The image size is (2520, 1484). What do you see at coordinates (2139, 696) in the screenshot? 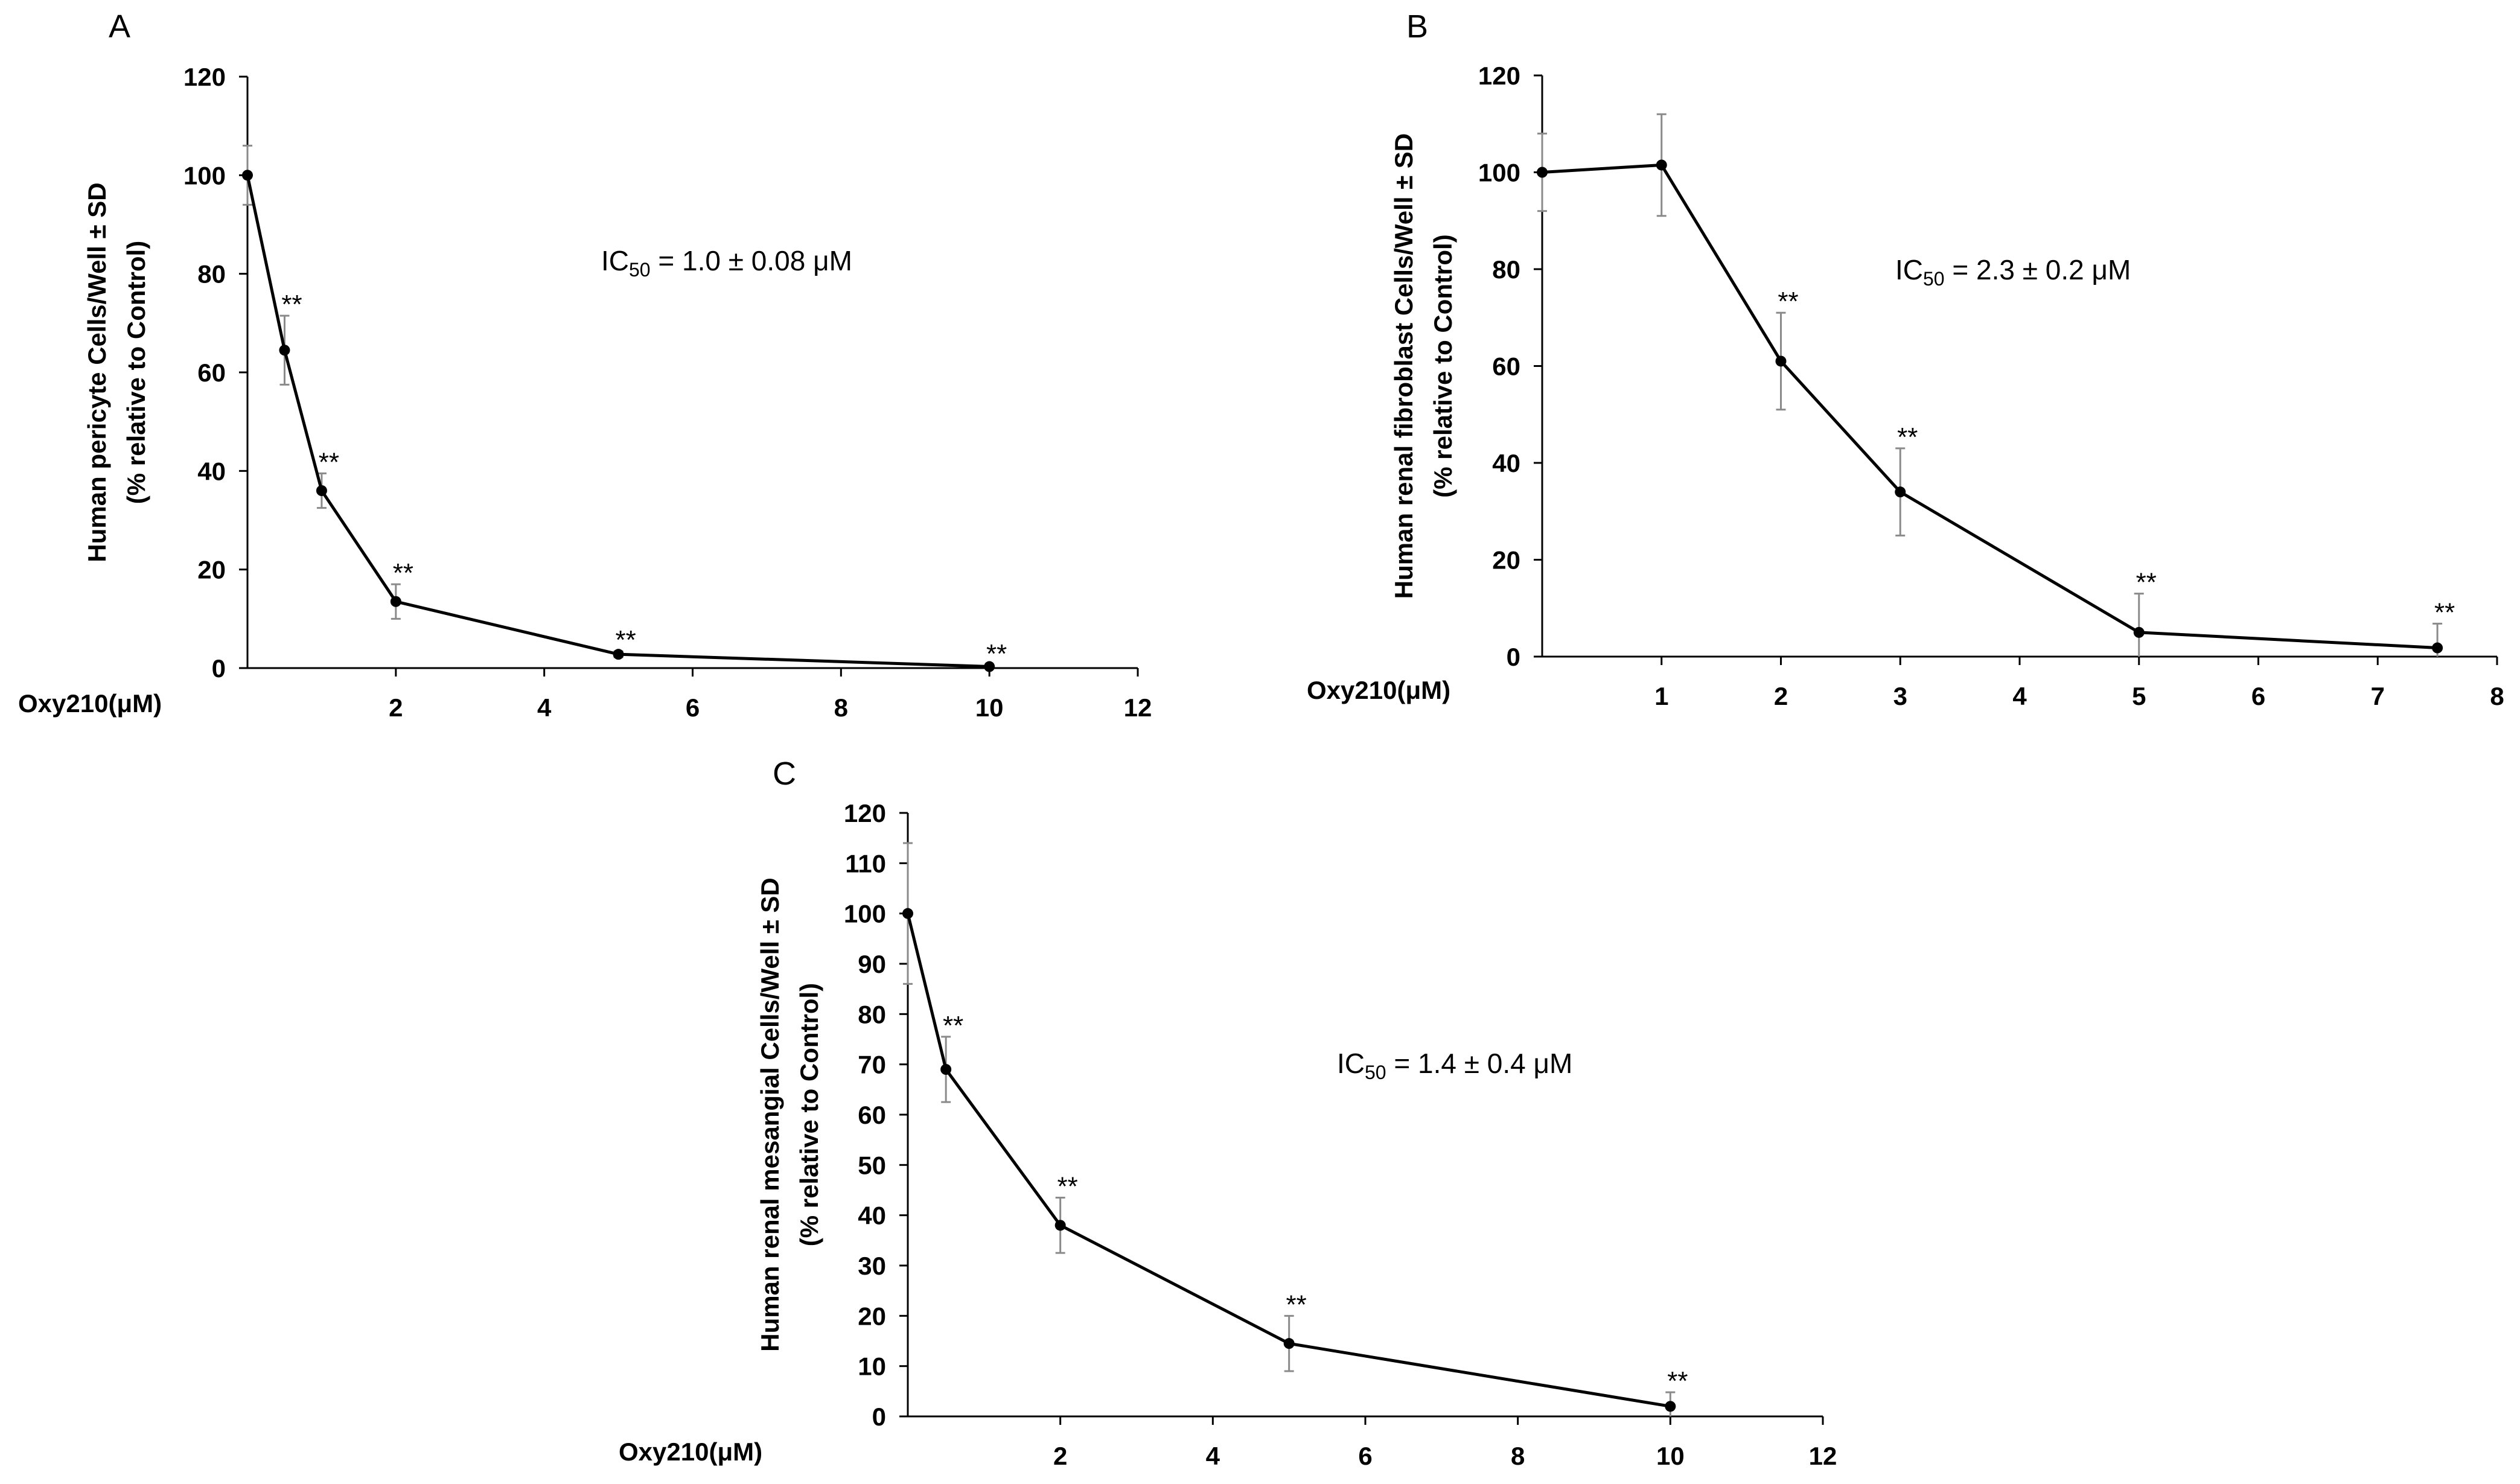
I see `x-tick-label: 5` at bounding box center [2139, 696].